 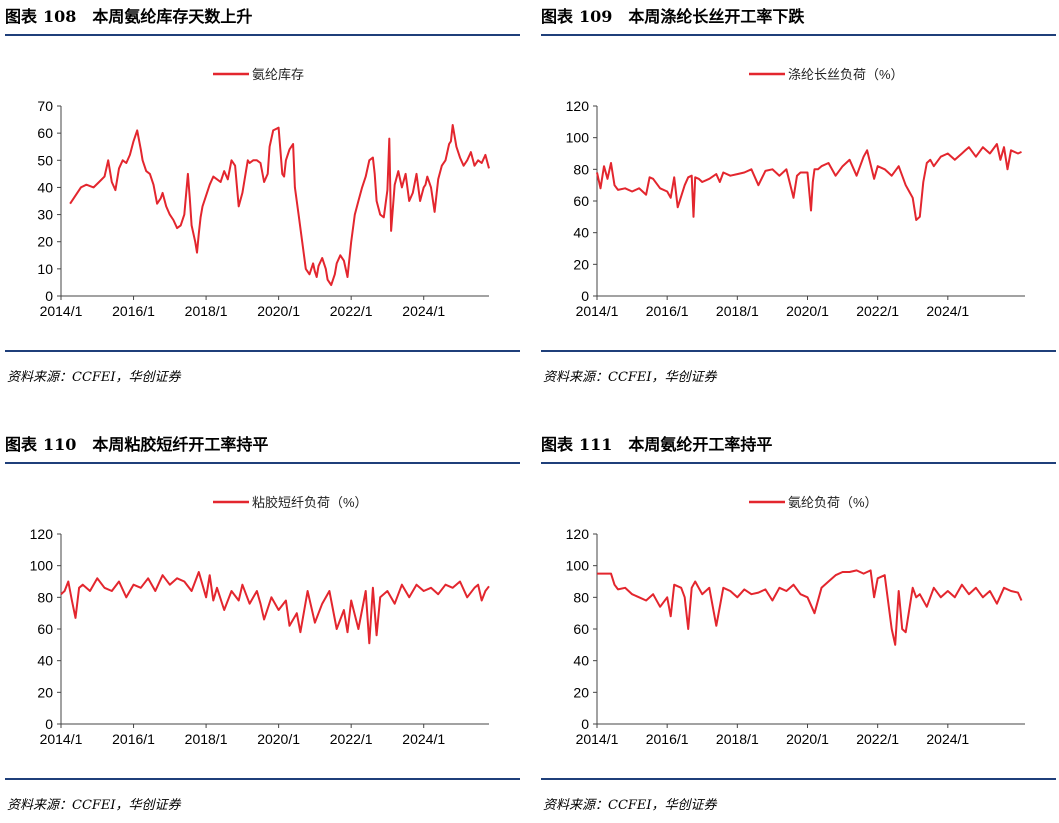 I want to click on legend: 粘胶短纤负荷（%）, so click(x=290, y=502).